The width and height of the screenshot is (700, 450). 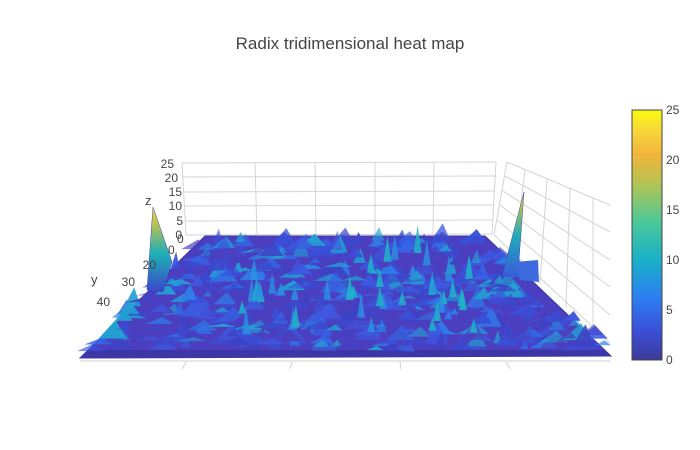 I want to click on z-tick-label: 20, so click(x=172, y=178).